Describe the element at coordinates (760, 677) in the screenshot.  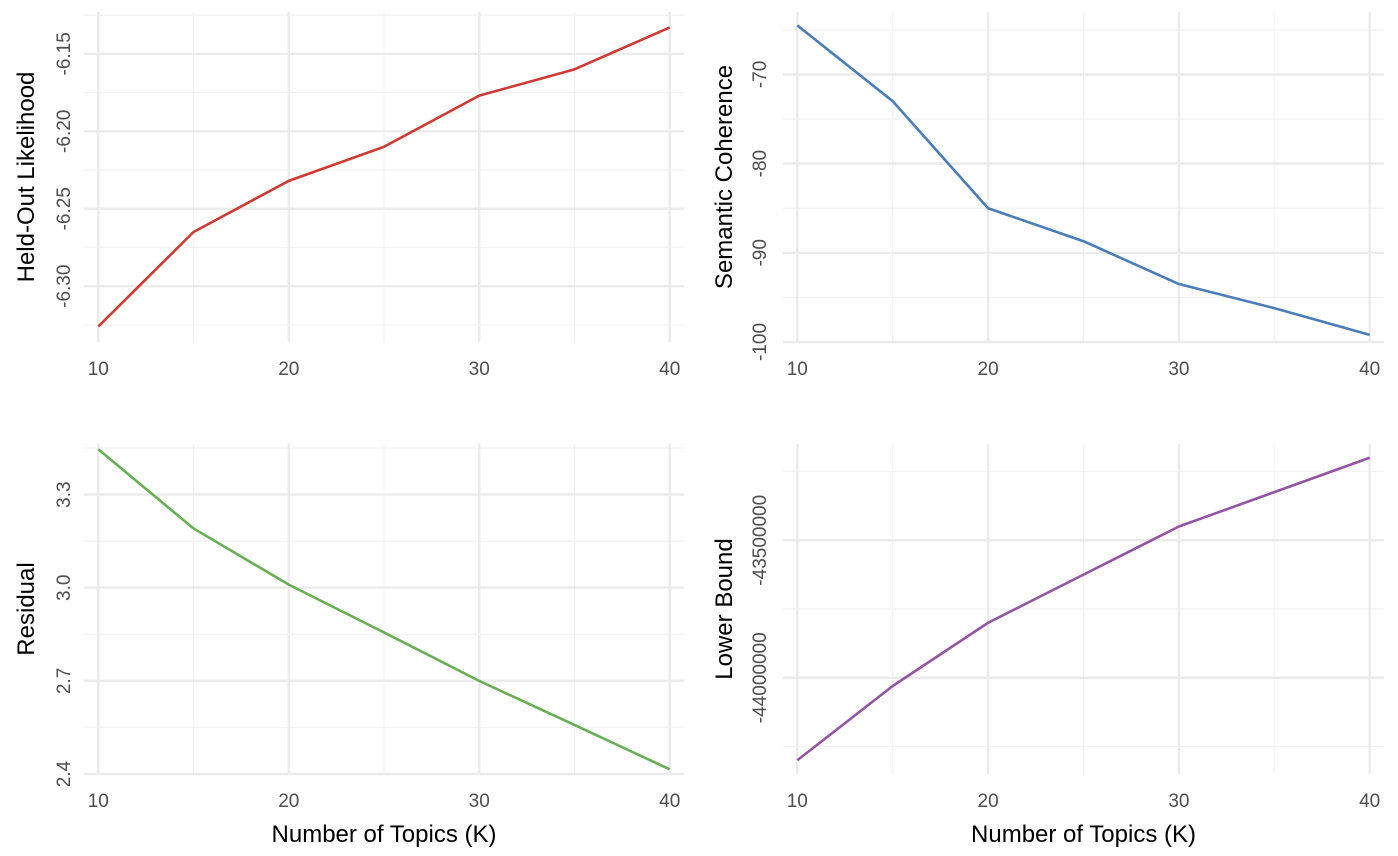
I see `y-tick-label: -44000000` at that location.